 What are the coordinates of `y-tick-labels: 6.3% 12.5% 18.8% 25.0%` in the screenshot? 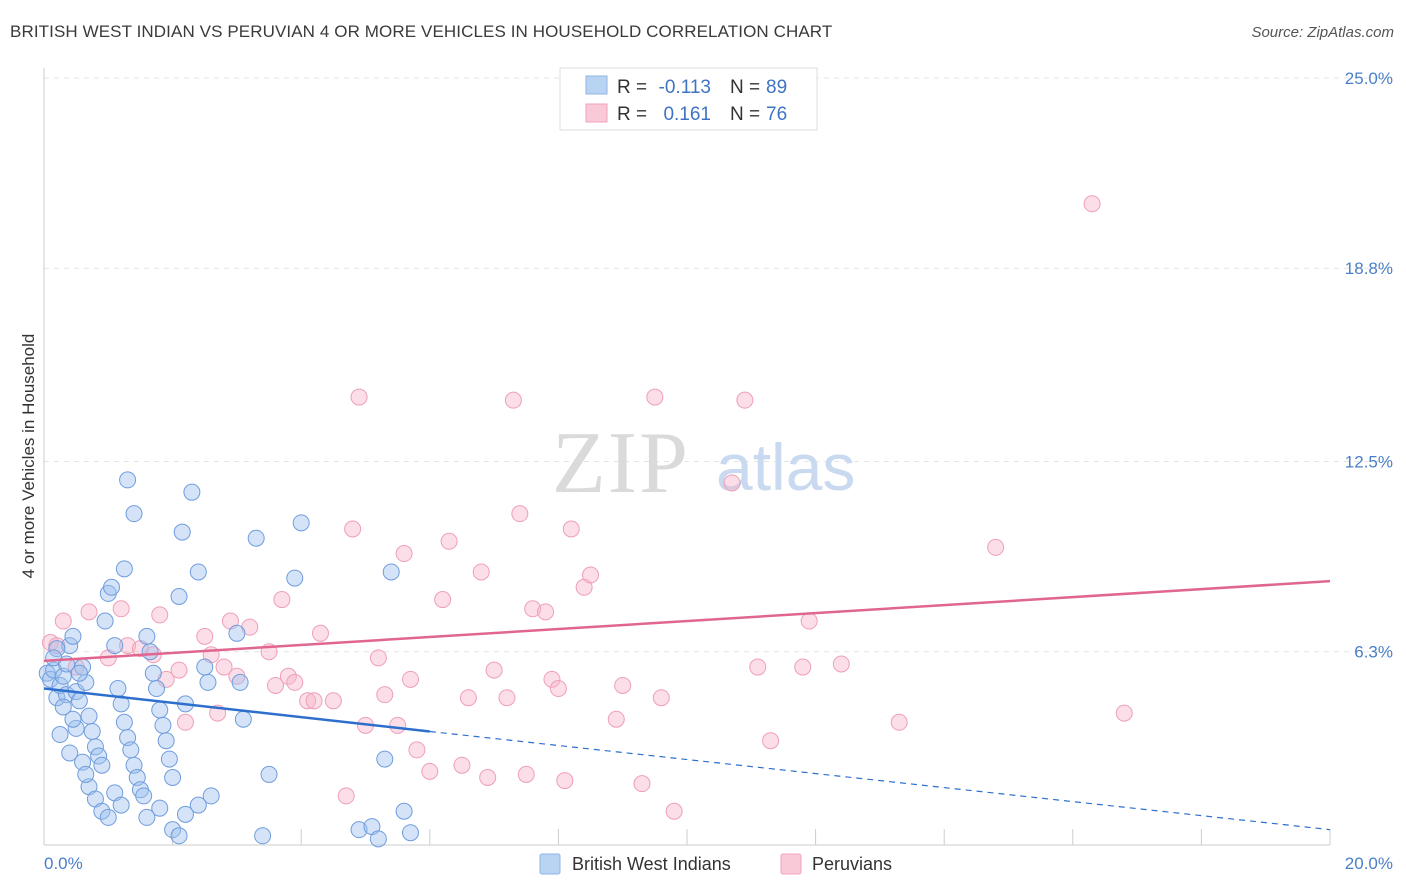 It's located at (1369, 365).